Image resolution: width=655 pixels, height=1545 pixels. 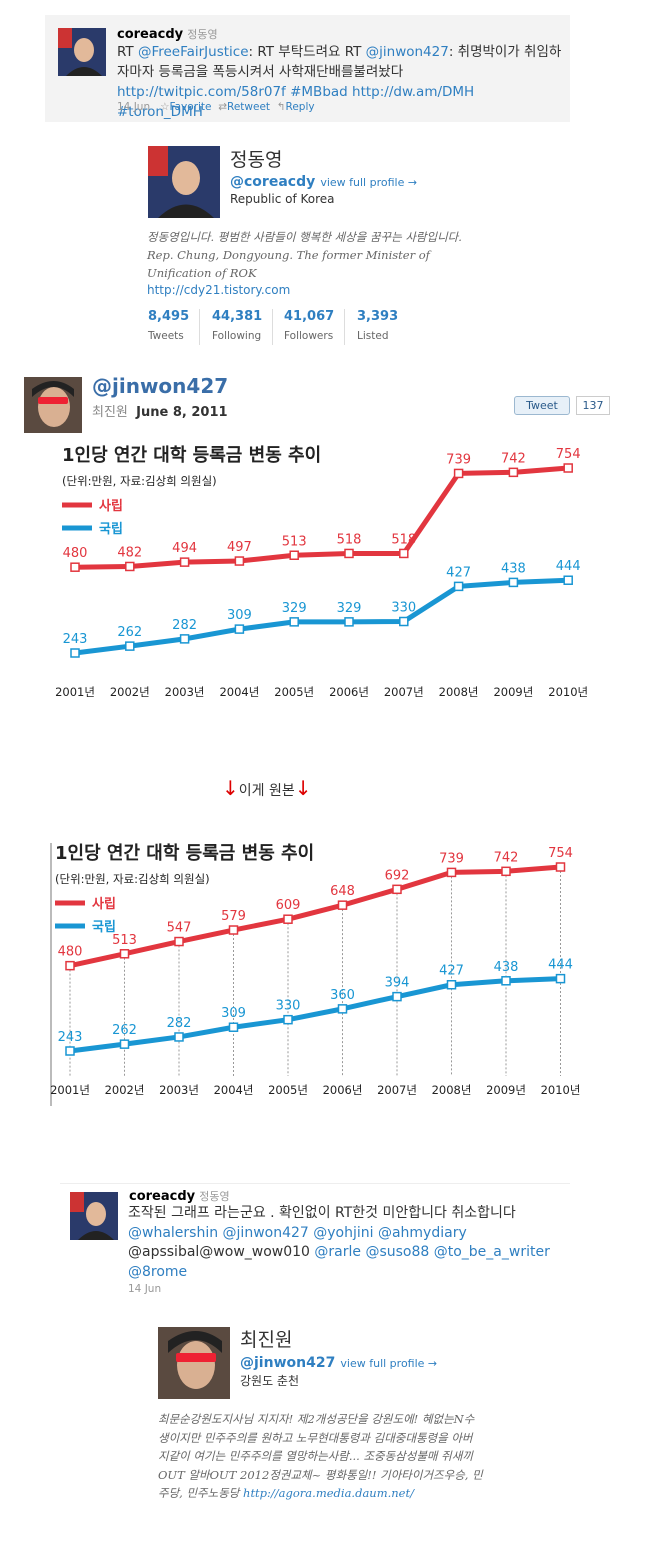 What do you see at coordinates (513, 568) in the screenshot?
I see `value-label: 438` at bounding box center [513, 568].